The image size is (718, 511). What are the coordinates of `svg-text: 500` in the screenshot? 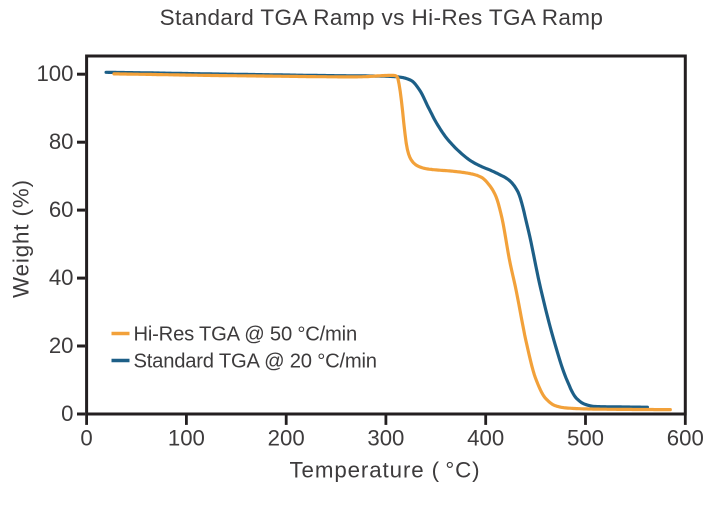 It's located at (585, 438).